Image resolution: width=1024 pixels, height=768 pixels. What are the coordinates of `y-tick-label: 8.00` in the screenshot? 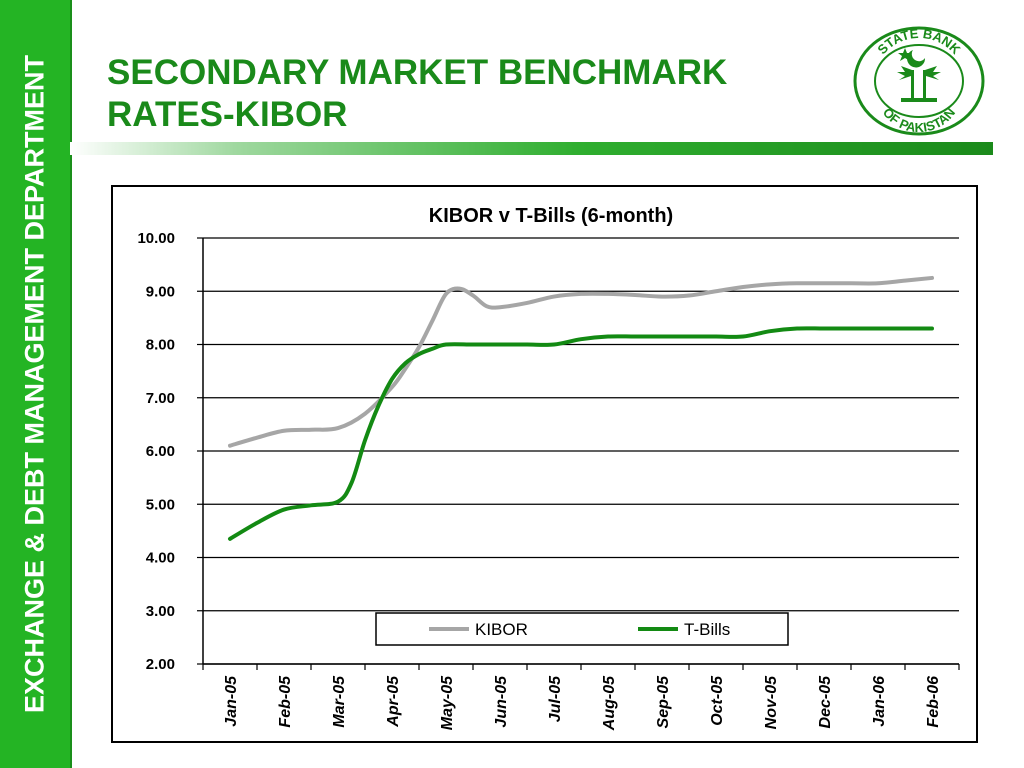 It's located at (160, 345).